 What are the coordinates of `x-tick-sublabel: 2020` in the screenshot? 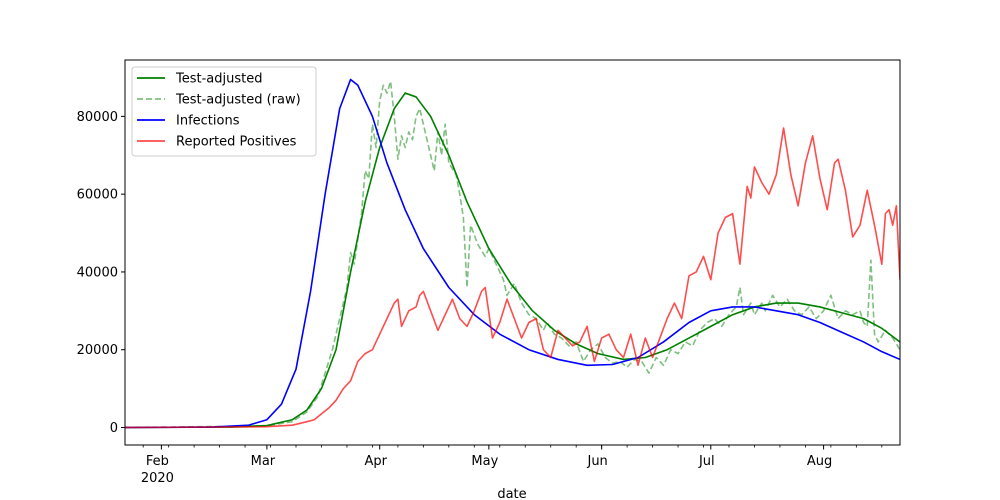 It's located at (157, 478).